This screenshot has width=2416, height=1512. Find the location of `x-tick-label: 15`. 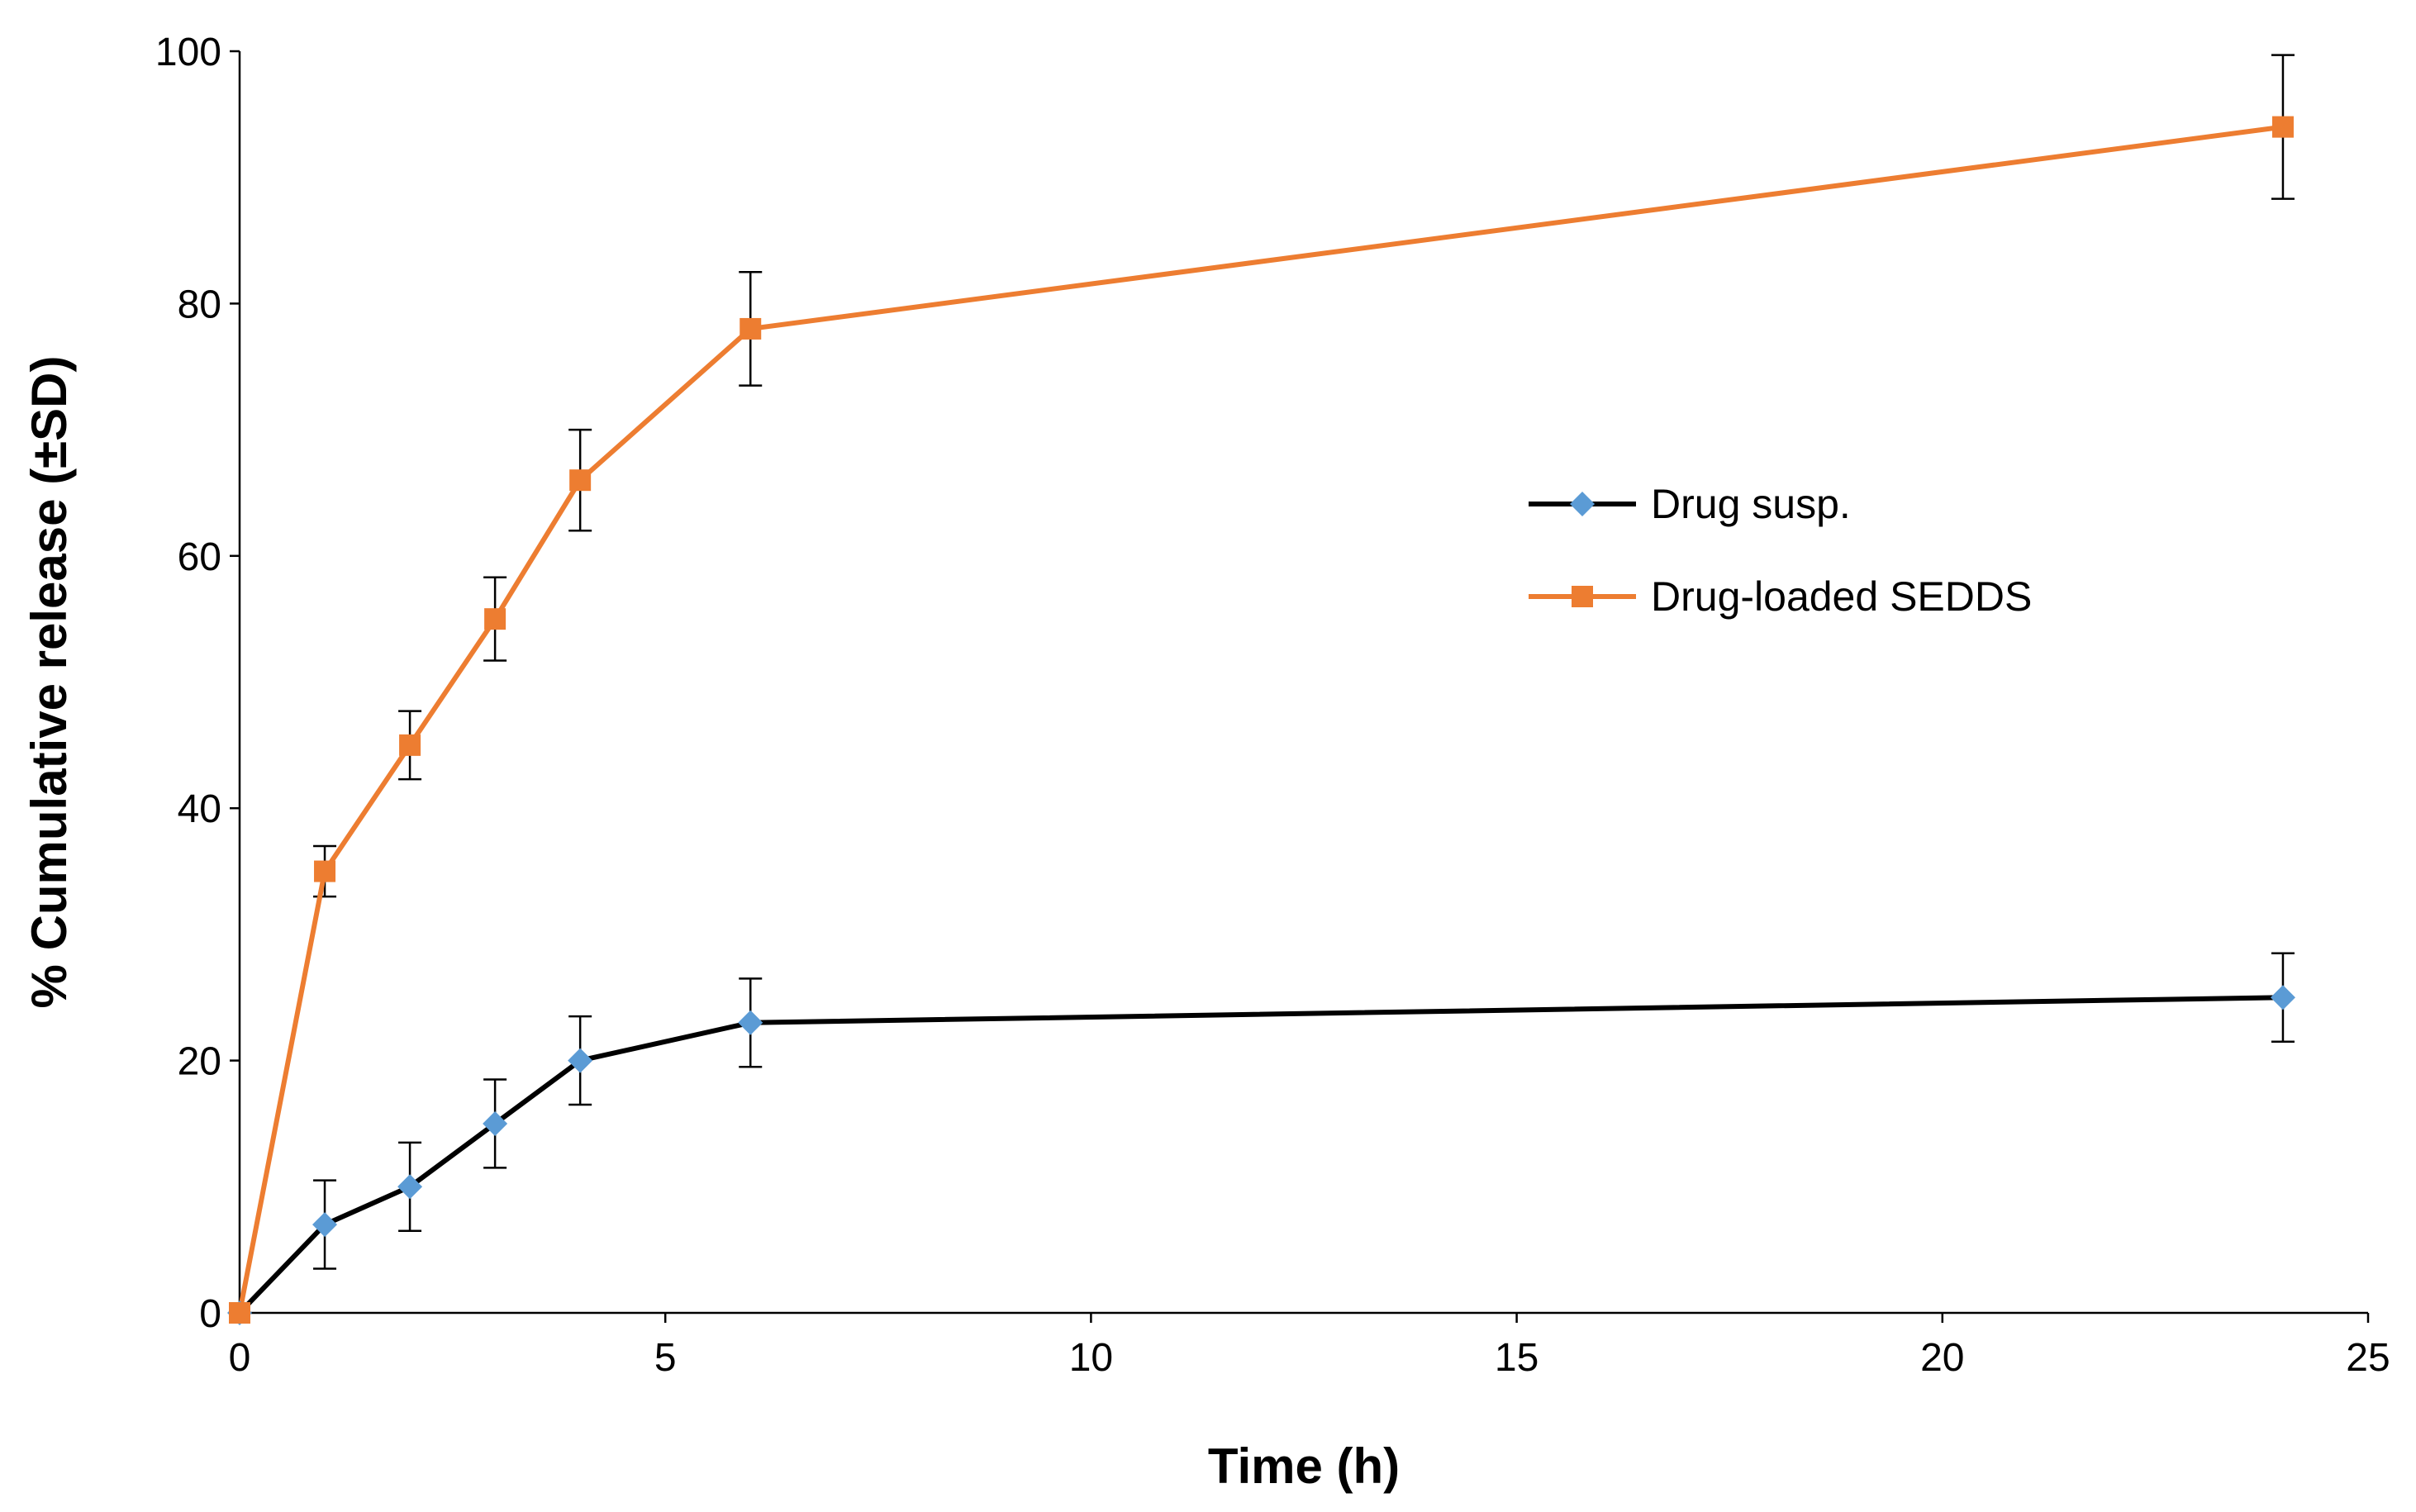

x-tick-label: 15 is located at coordinates (1517, 1358).